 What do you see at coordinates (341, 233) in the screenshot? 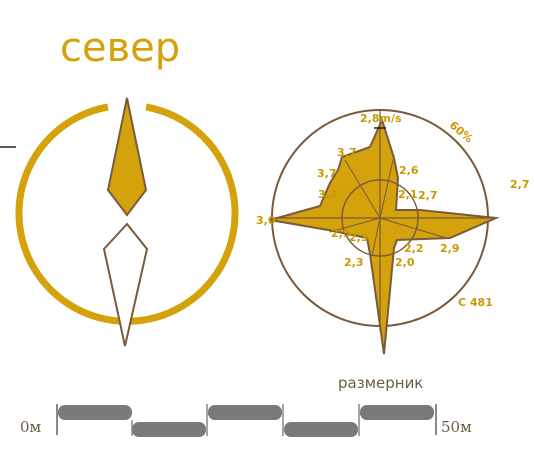
I see `label-2-5: 2,5` at bounding box center [341, 233].